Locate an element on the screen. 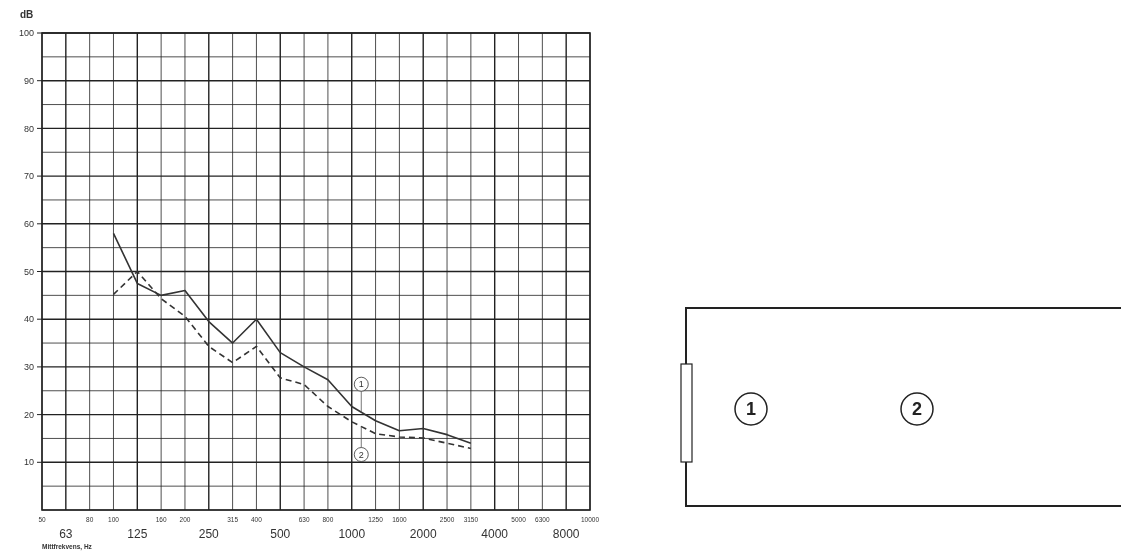 This screenshot has width=1121, height=557. y-tick-label: 80 is located at coordinates (28, 128).